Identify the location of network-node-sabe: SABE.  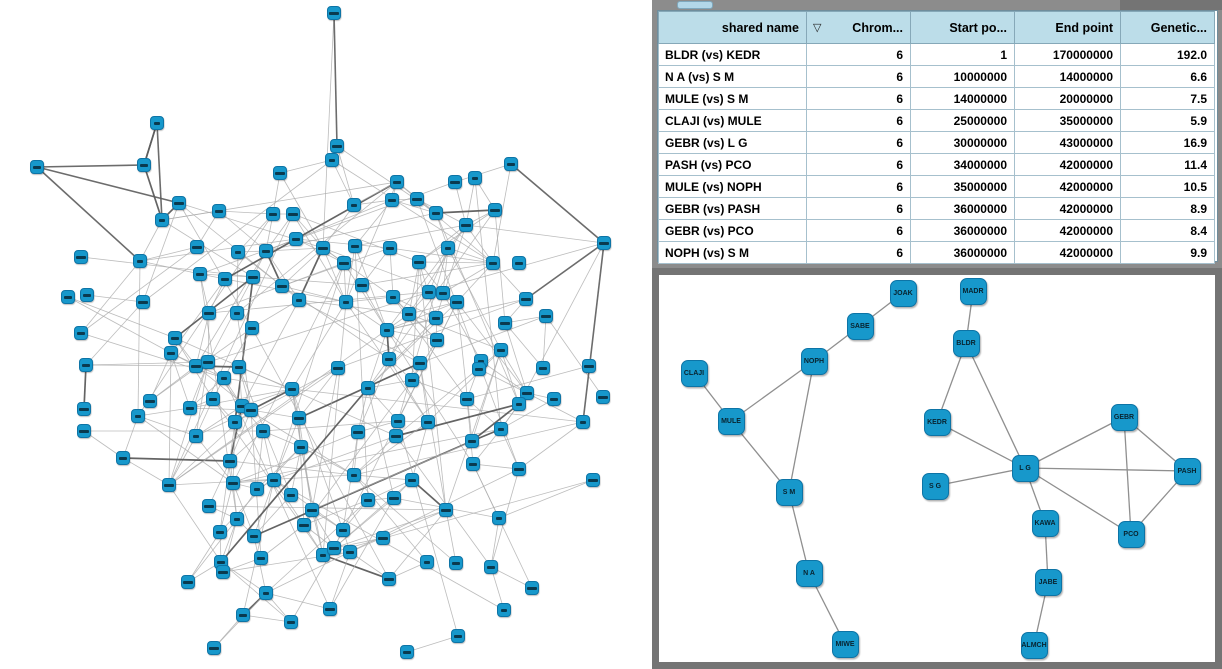
(860, 326).